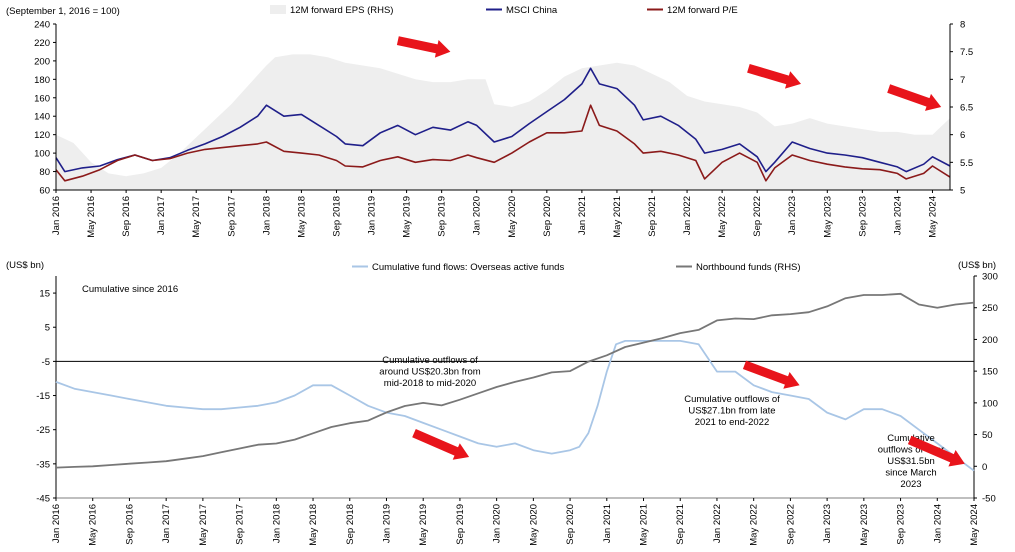 The width and height of the screenshot is (1015, 552). Describe the element at coordinates (911, 450) in the screenshot. I see `annotation-text: outflows of over` at that location.